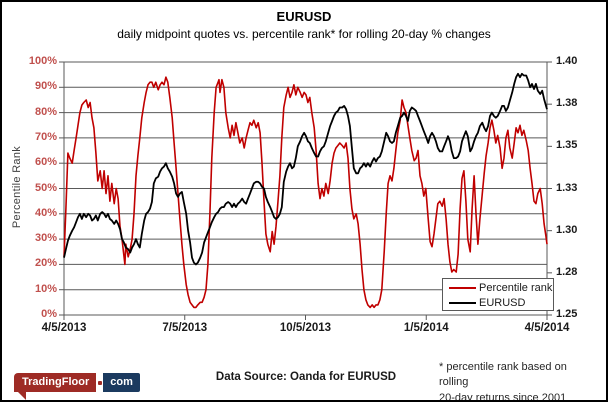 This screenshot has height=402, width=608. What do you see at coordinates (426, 328) in the screenshot?
I see `x-axis-tick-1/5/2014: 1/5/2014` at bounding box center [426, 328].